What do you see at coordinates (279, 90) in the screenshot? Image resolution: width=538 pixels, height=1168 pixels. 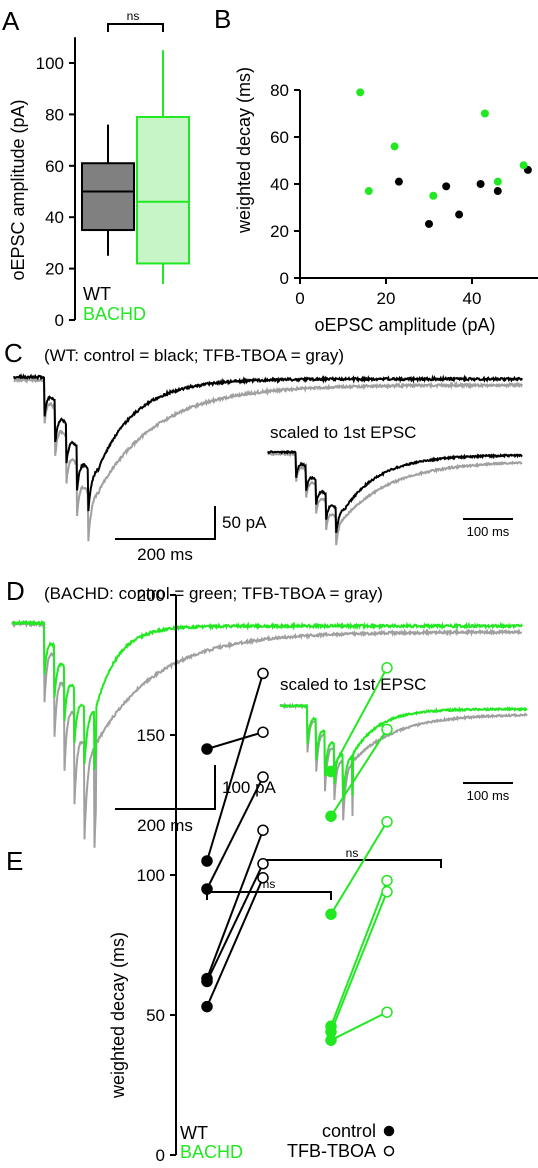 I see `panel-b-y-tick-label: 80` at bounding box center [279, 90].